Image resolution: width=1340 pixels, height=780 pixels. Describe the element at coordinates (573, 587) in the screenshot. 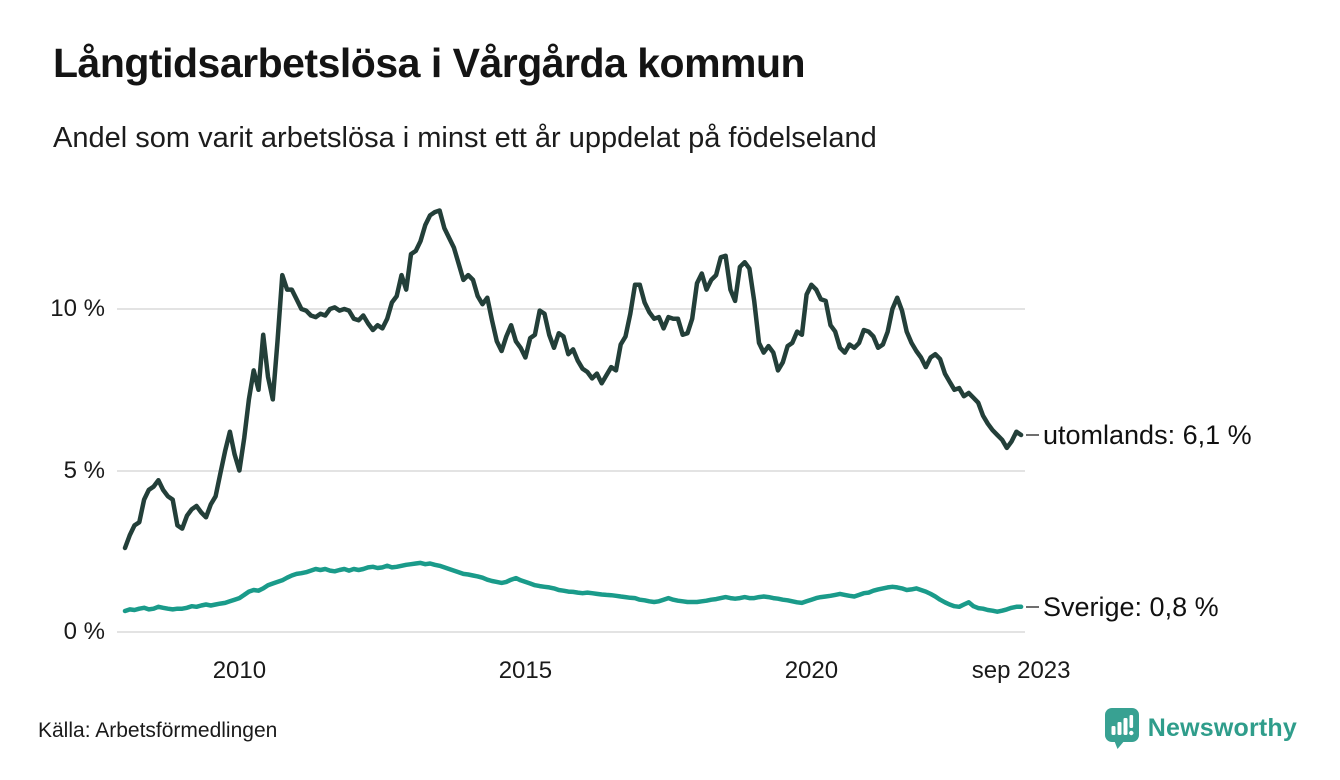

I see `line-series-Sverige` at that location.